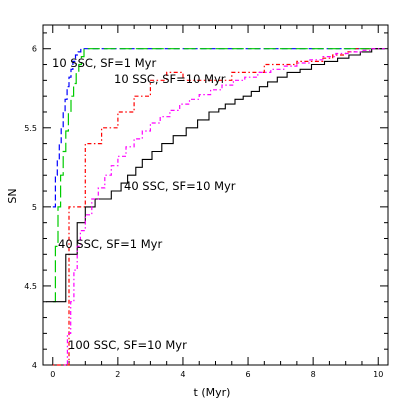 The width and height of the screenshot is (407, 407). I want to click on y-tick-label: 4.5, so click(30, 286).